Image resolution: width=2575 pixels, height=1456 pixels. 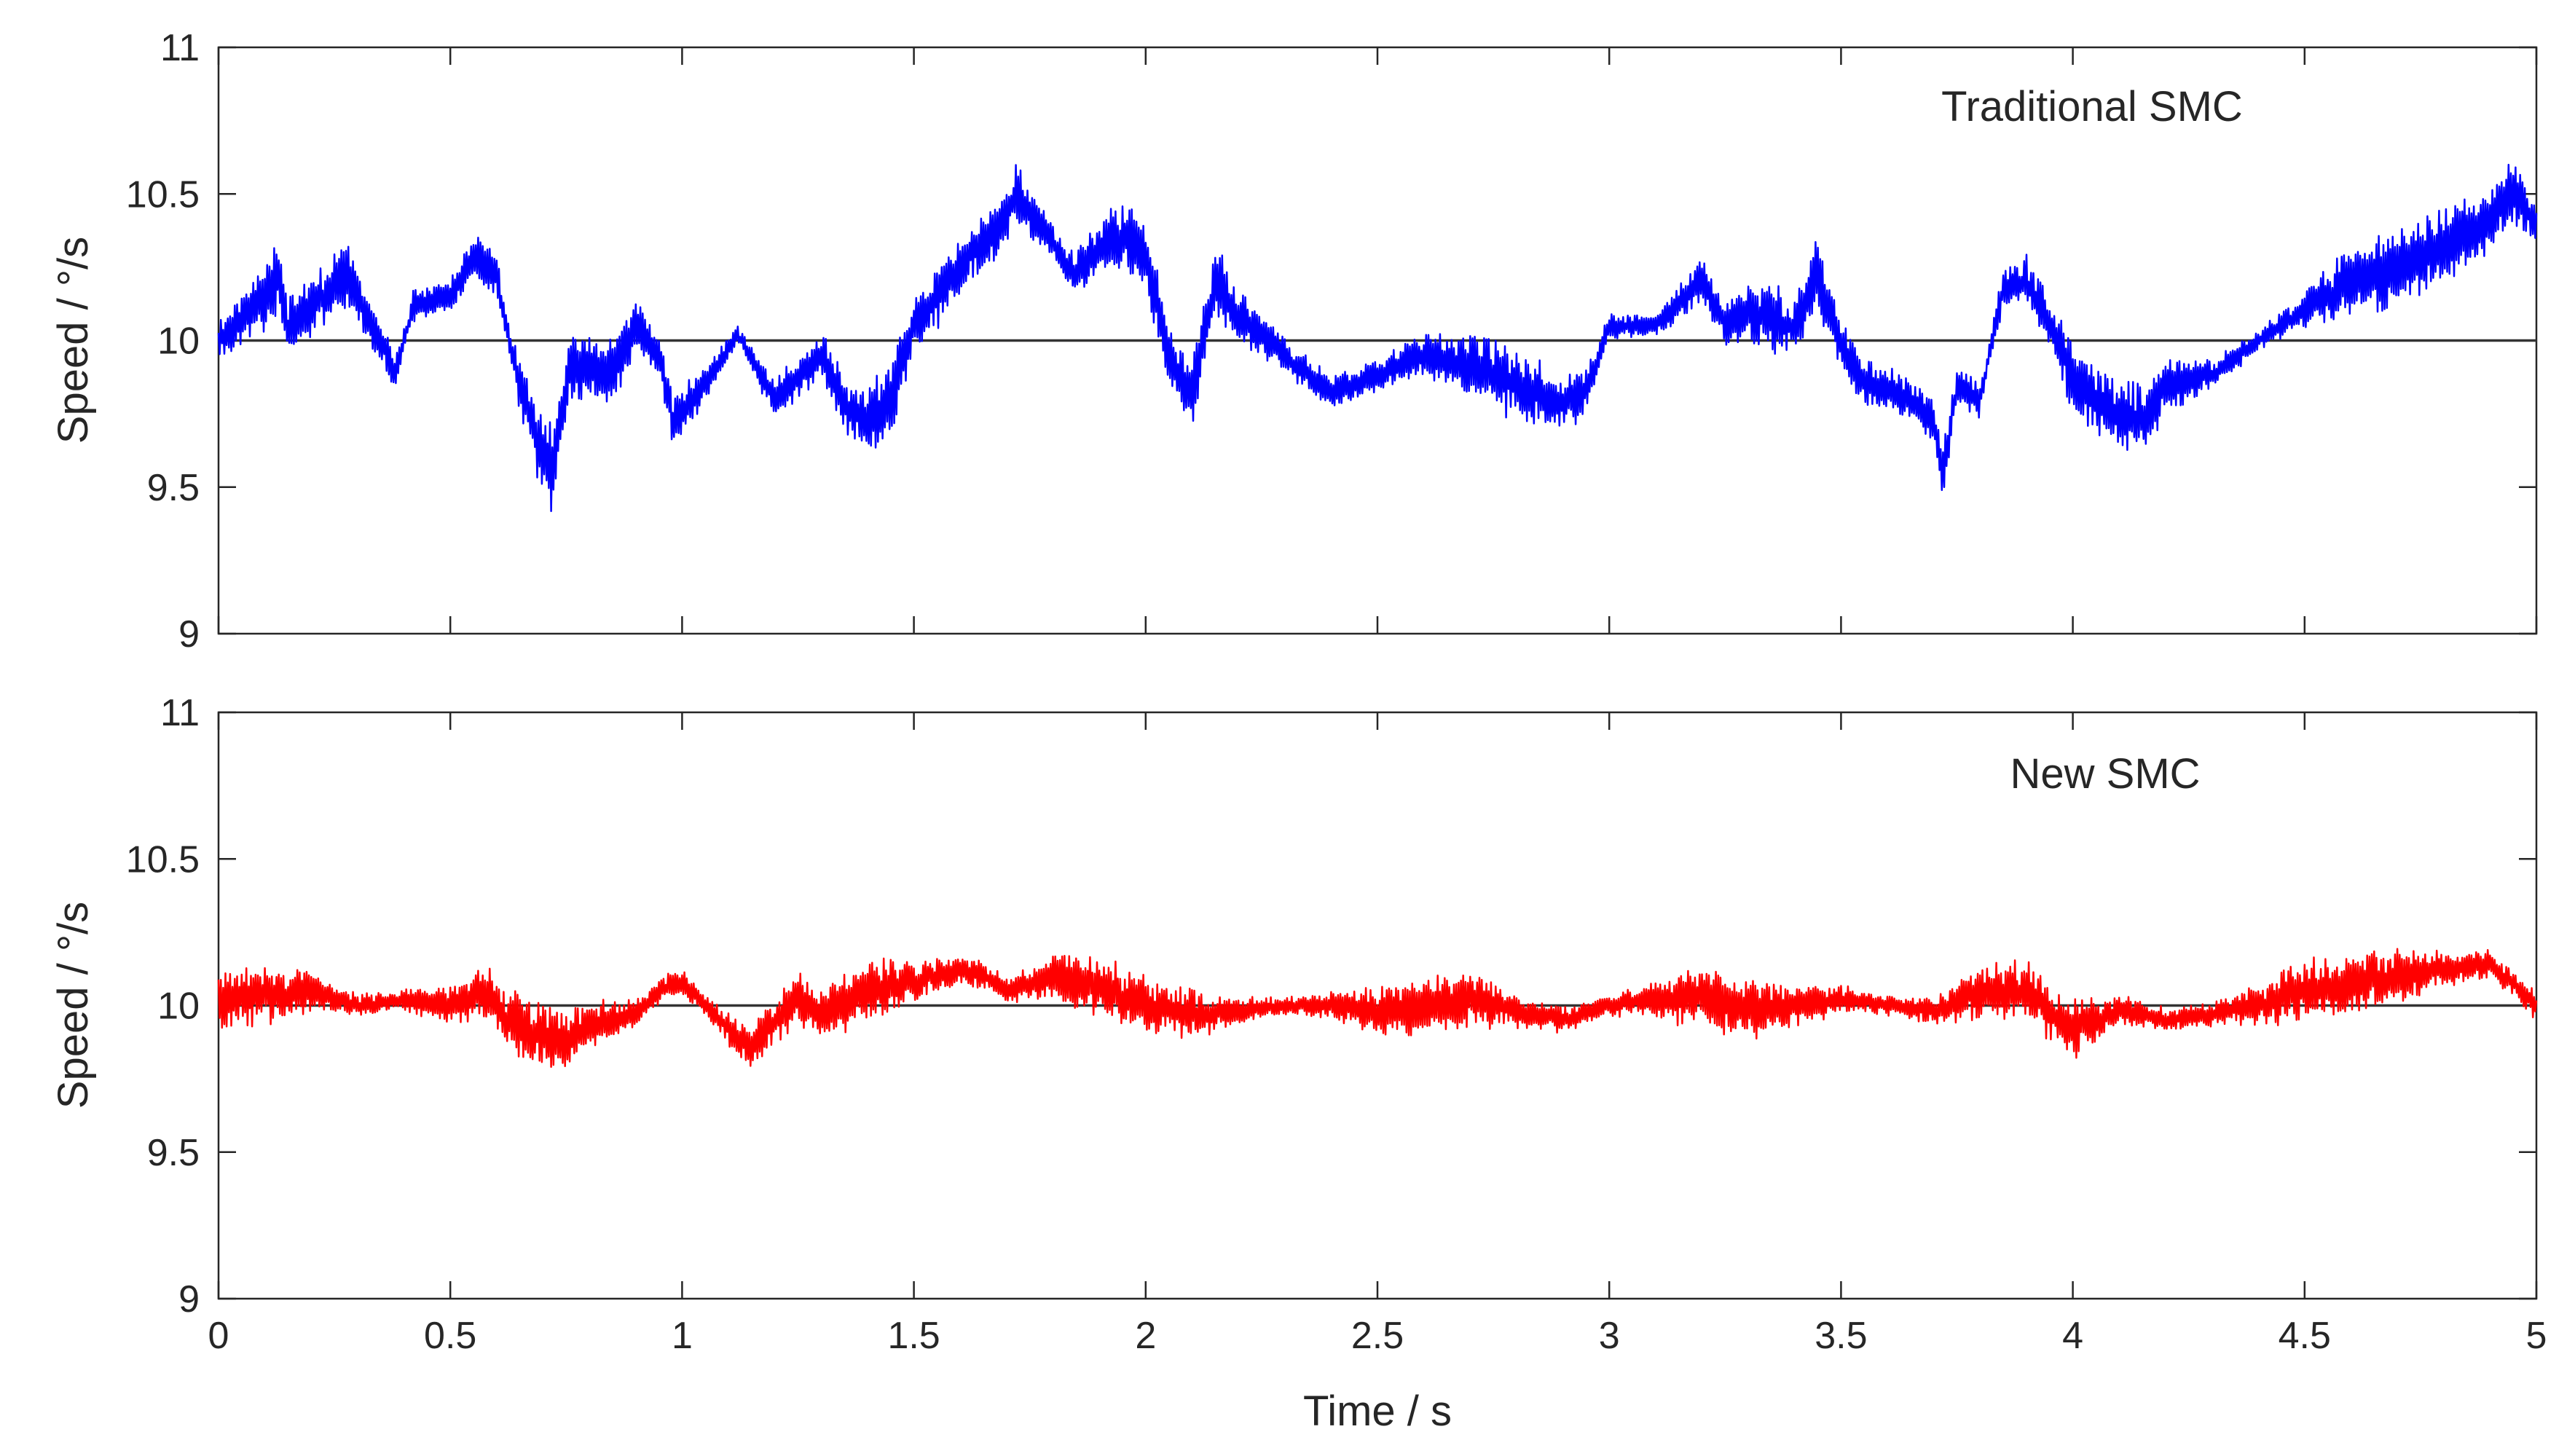 I want to click on series-annotation: Traditional SMC, so click(x=2092, y=106).